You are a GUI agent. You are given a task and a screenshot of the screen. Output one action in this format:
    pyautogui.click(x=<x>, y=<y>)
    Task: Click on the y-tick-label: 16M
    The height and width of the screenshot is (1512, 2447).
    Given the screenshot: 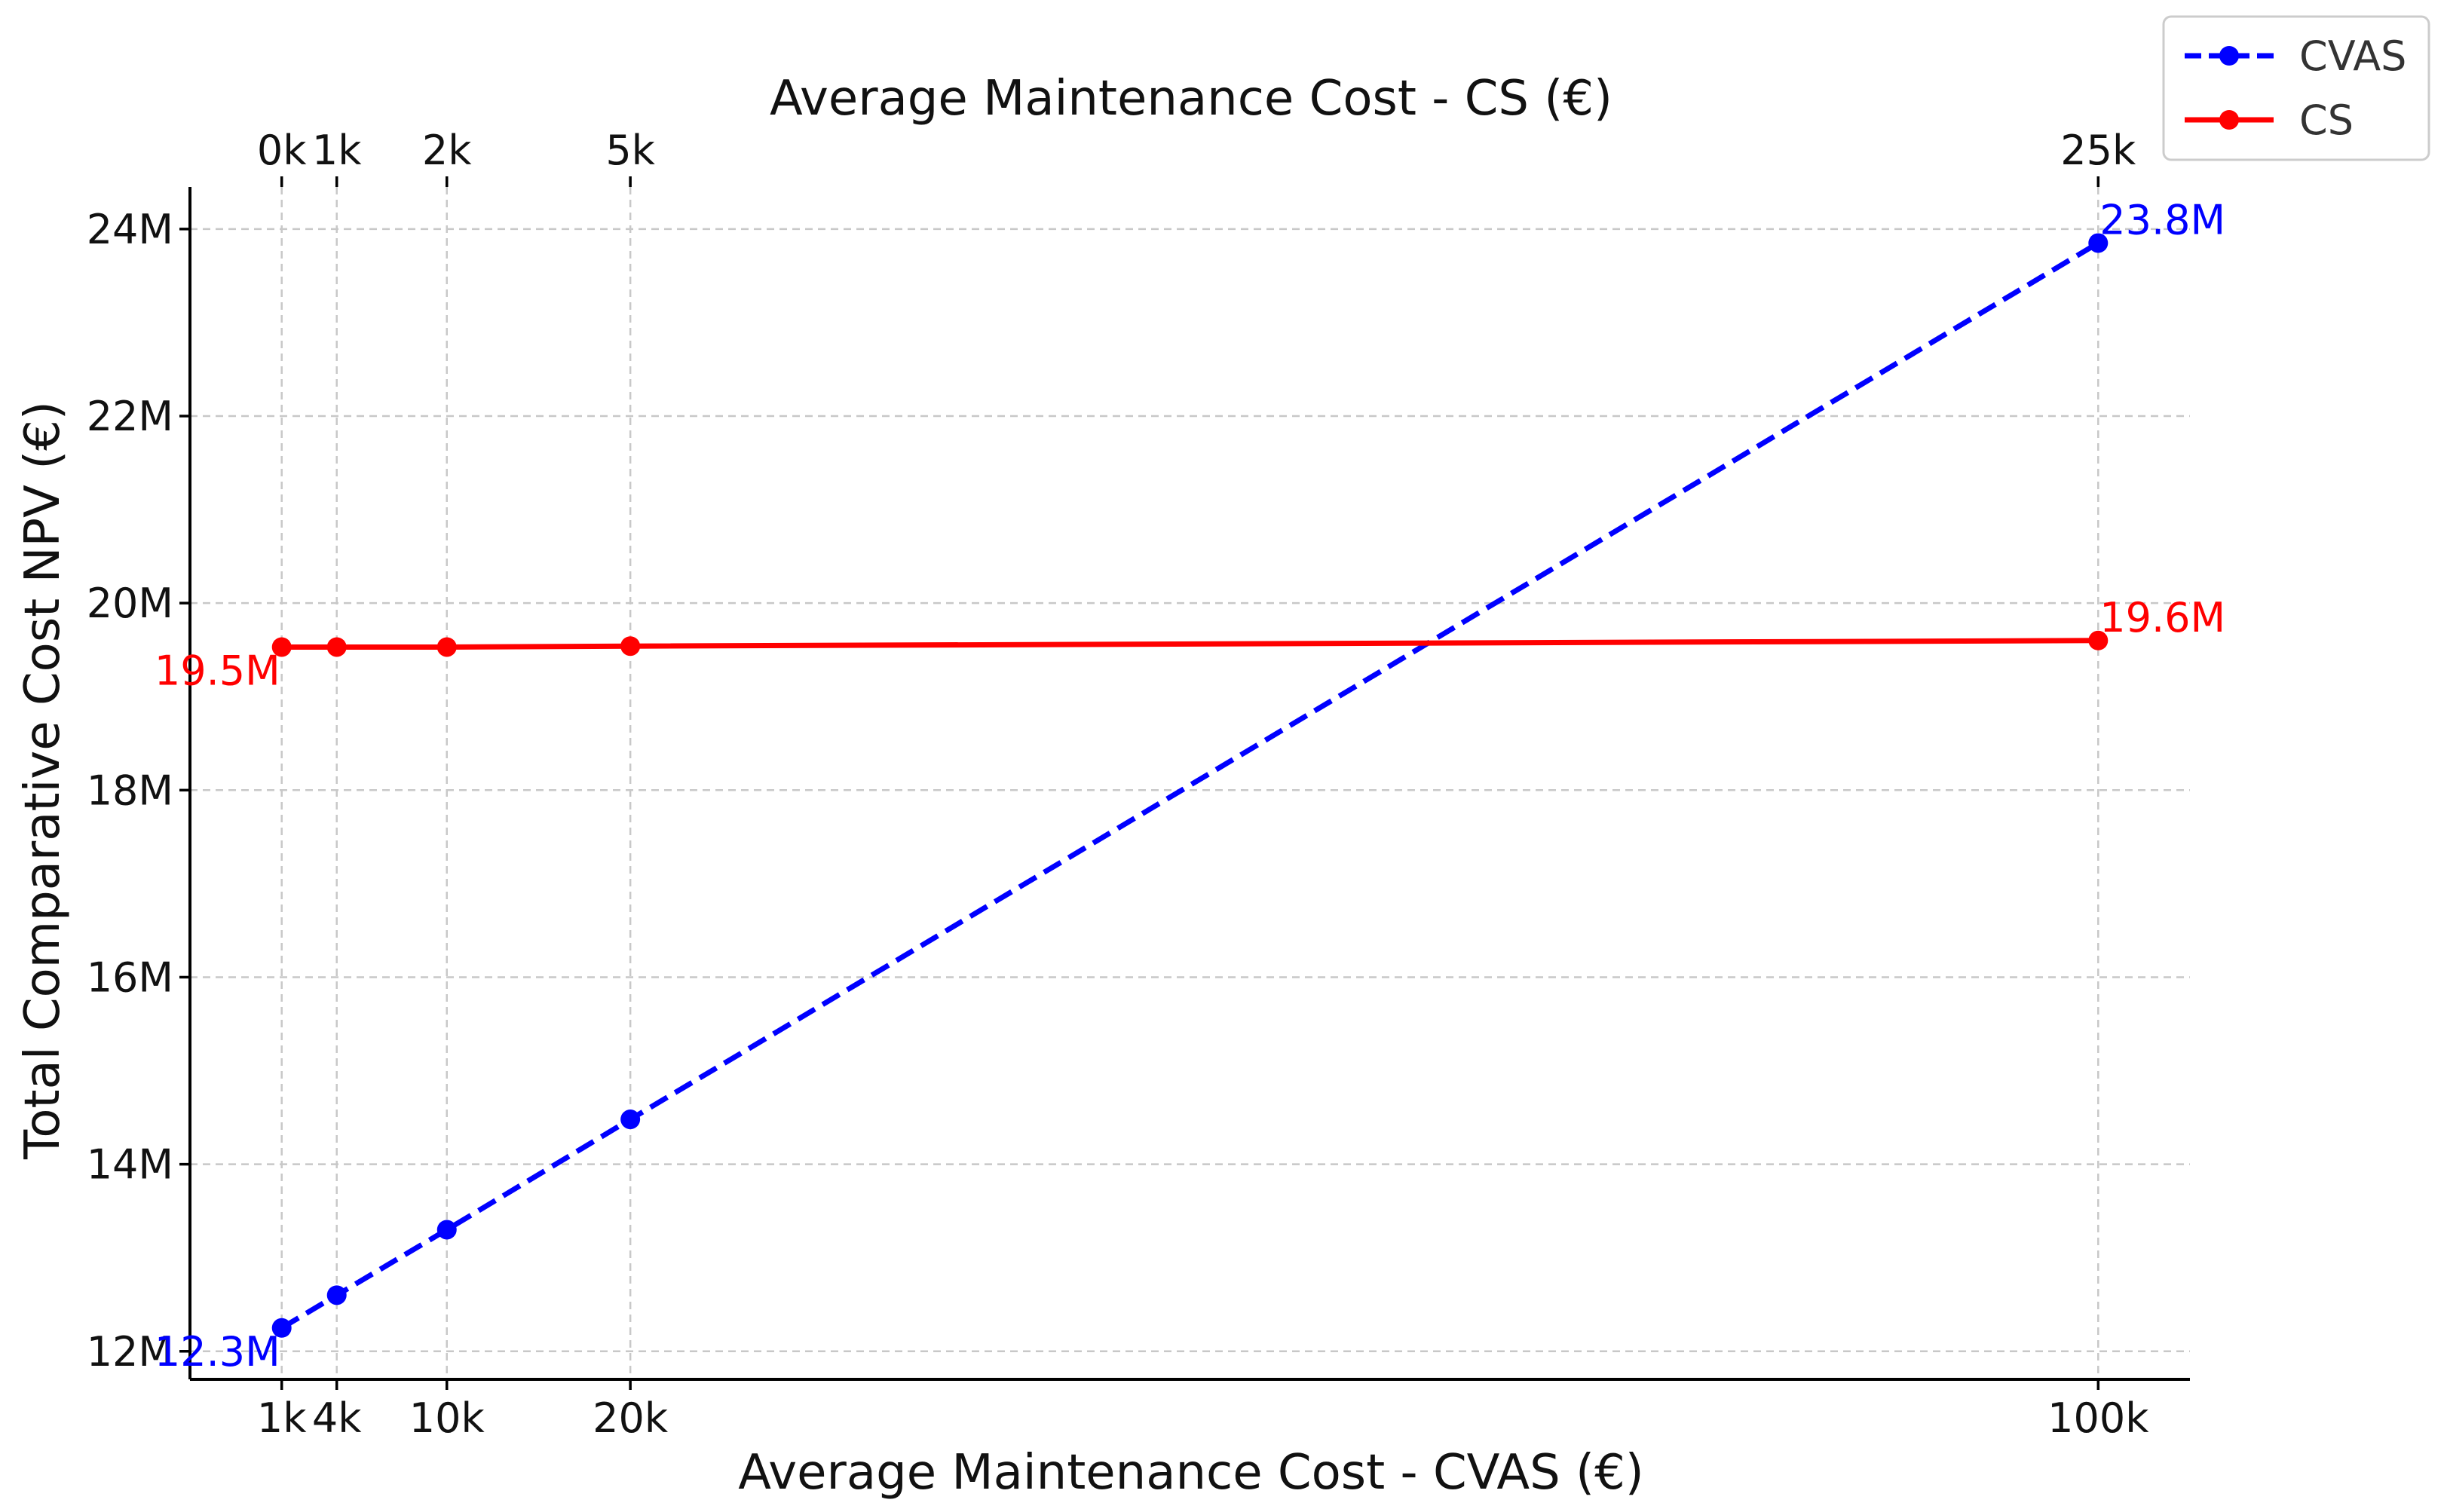 What is the action you would take?
    pyautogui.click(x=130, y=977)
    